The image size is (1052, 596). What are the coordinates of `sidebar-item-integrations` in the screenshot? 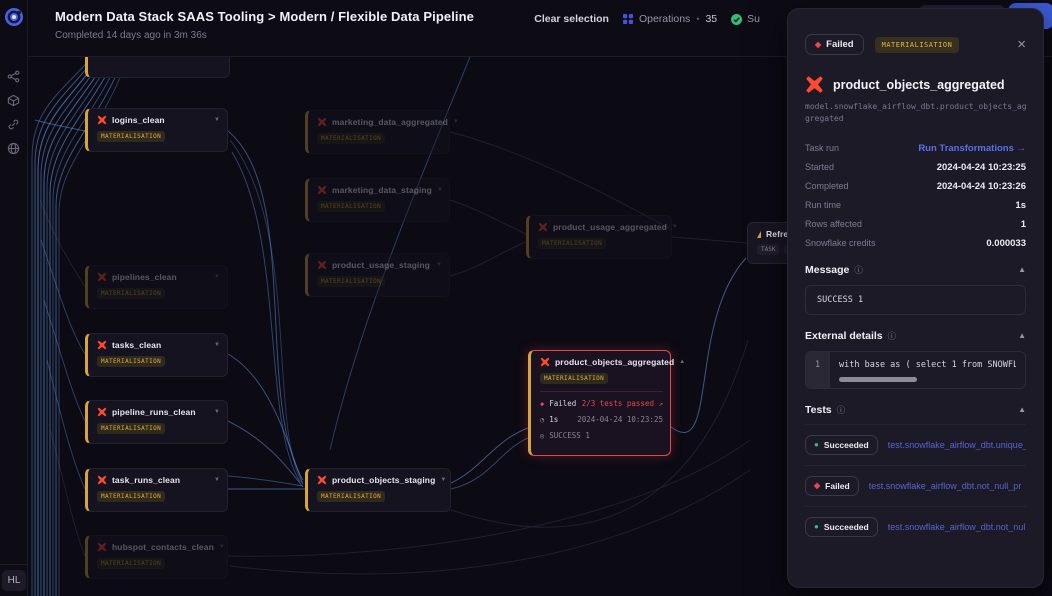 It's located at (14, 124).